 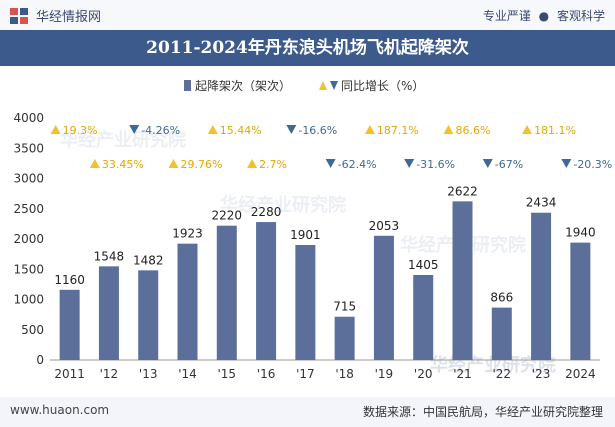 I want to click on x-tick-label: '15, so click(x=226, y=374).